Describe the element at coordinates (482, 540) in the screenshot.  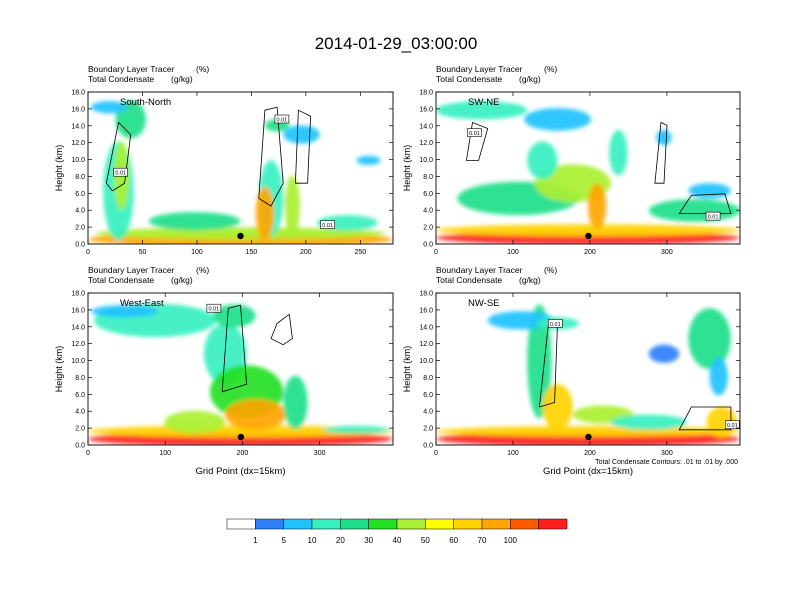
I see `colorbar-label: 70` at that location.